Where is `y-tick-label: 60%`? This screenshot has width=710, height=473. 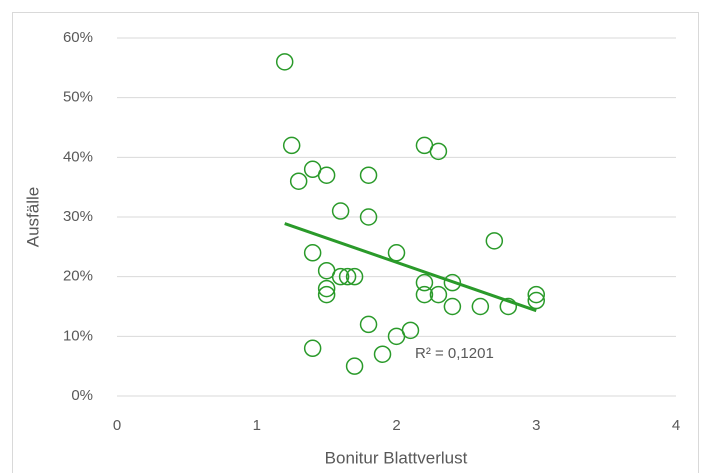
y-tick-label: 60% is located at coordinates (78, 37).